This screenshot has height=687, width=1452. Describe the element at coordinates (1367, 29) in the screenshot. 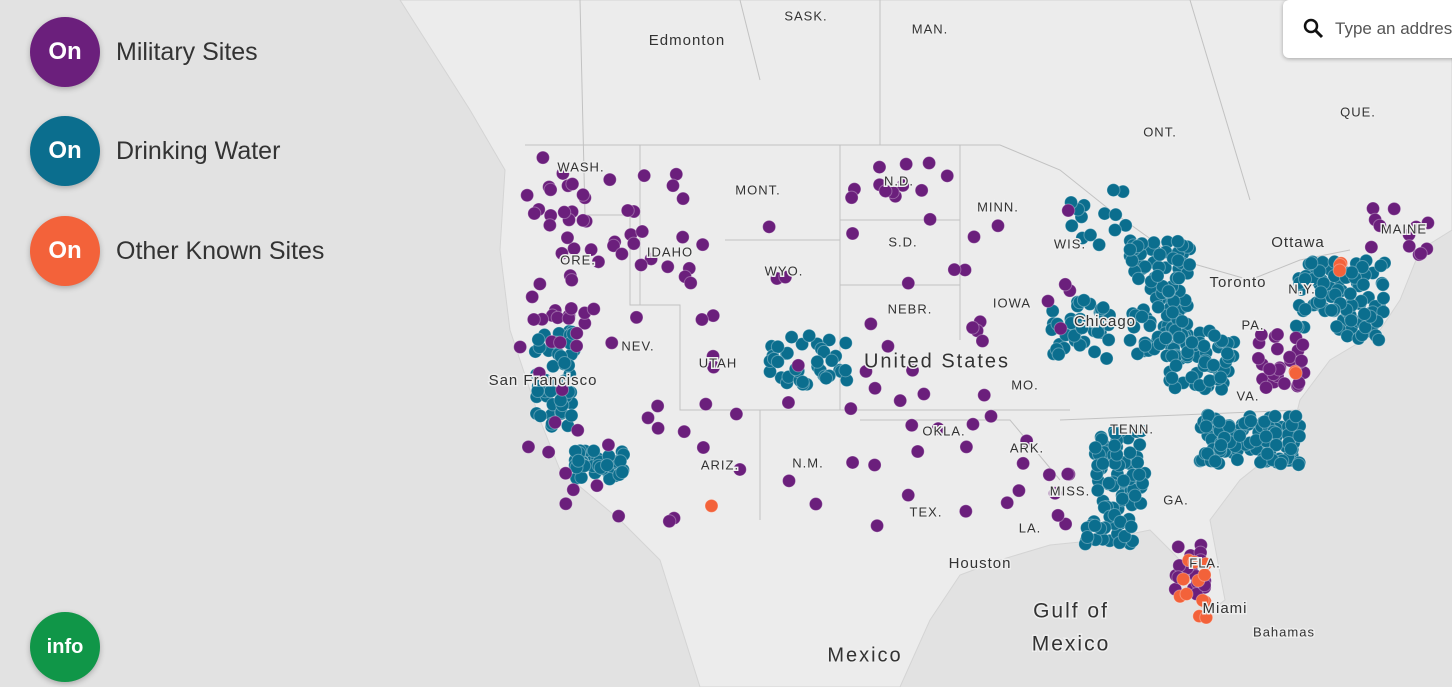

I see `search-box: Type an address` at that location.